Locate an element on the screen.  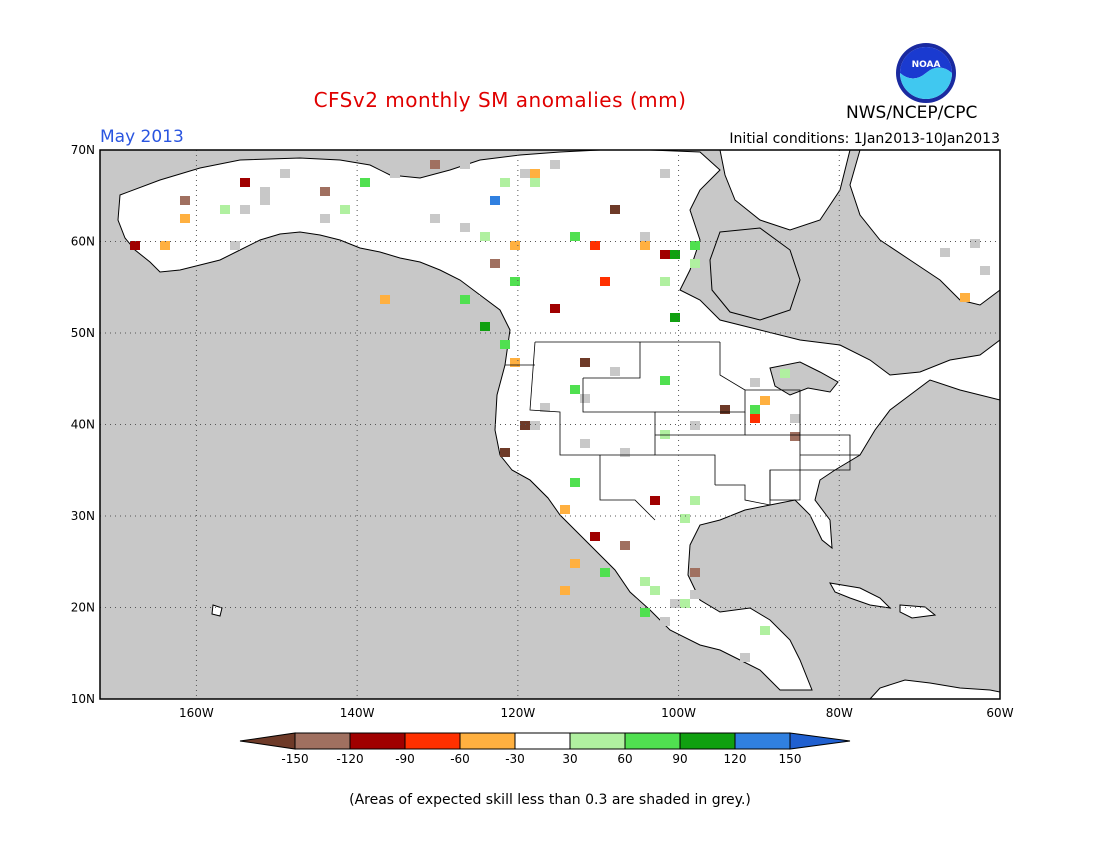
agency-label: NWS/NCEP/CPC is located at coordinates (912, 113).